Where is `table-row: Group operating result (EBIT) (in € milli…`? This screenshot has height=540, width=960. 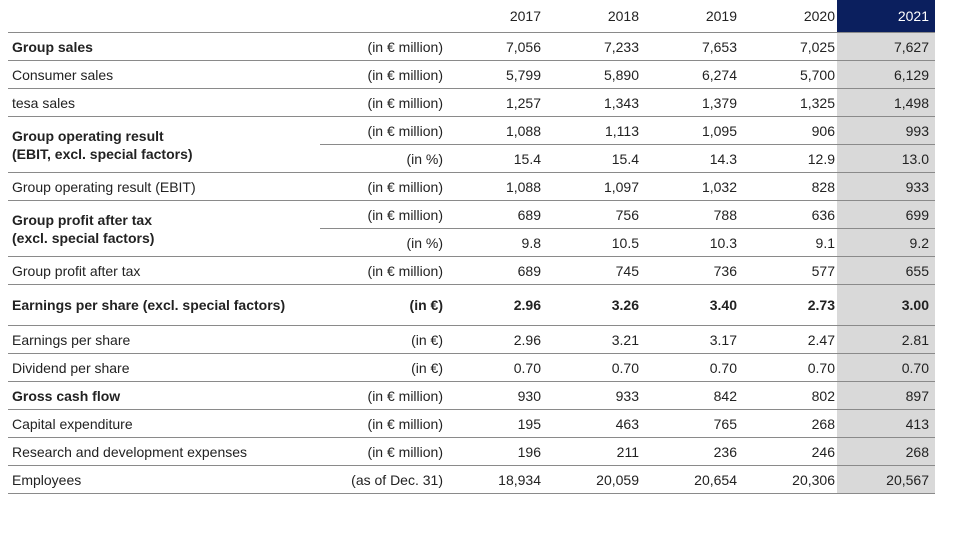
table-row: Group operating result (EBIT) (in € milli… is located at coordinates (471, 186).